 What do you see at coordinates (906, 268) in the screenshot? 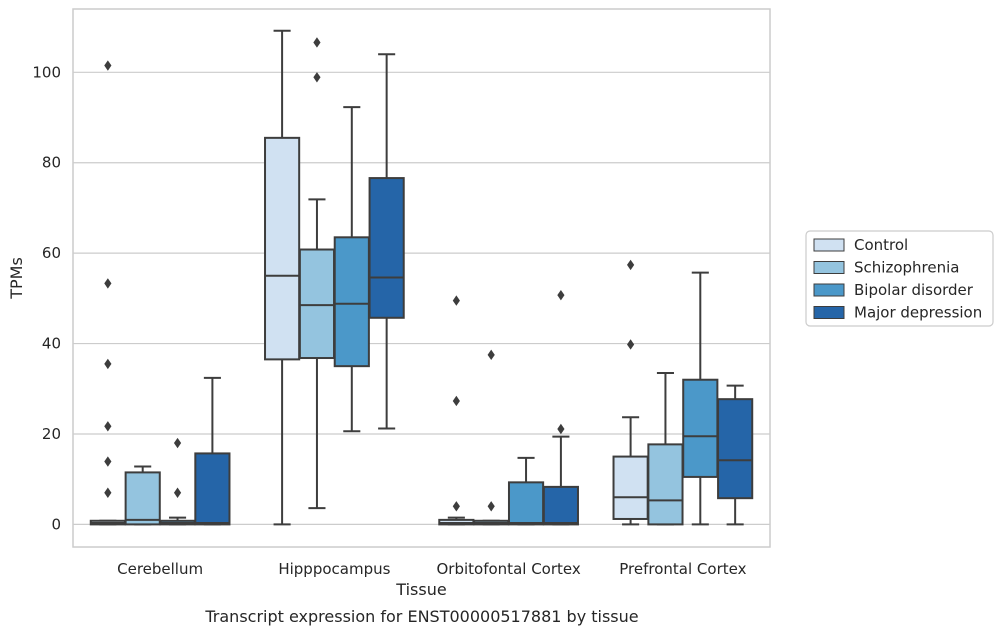
I see `legend-label: Schizophrenia` at bounding box center [906, 268].